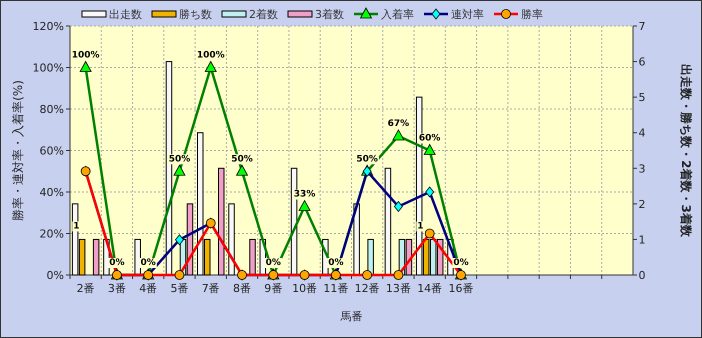  What do you see at coordinates (18, 150) in the screenshot?
I see `y-axis-title: 勝率・連対率・入着率(%)` at bounding box center [18, 150].